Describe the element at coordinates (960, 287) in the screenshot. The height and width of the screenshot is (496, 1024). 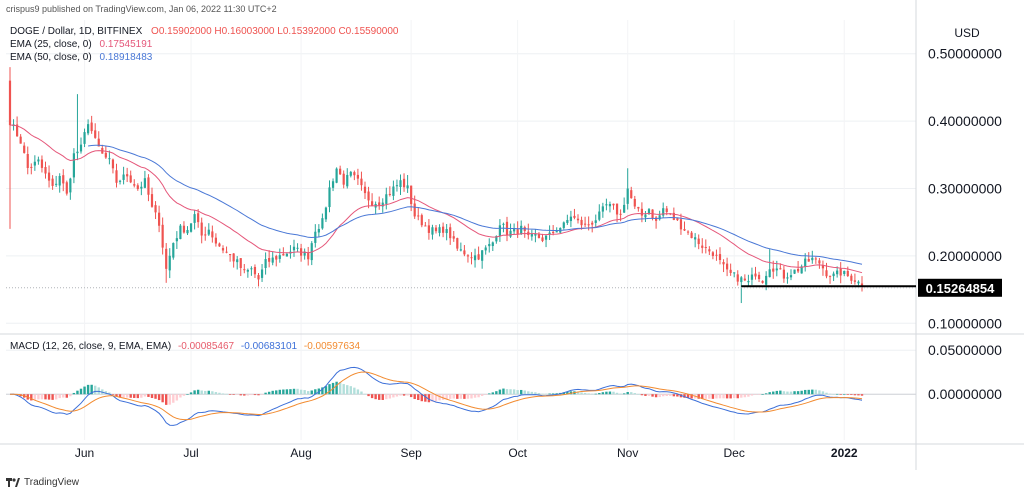
I see `last-price-tag` at that location.